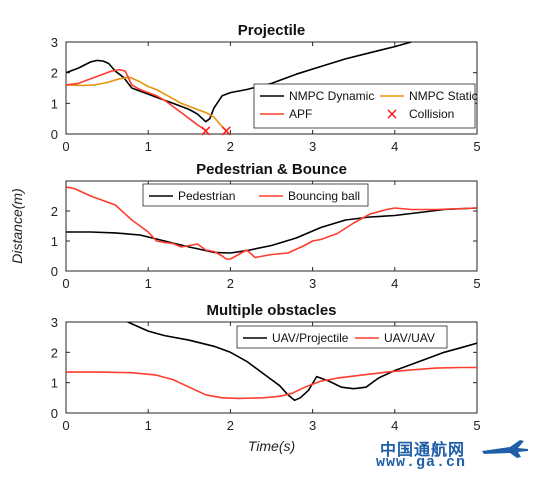  Describe the element at coordinates (310, 338) in the screenshot. I see `legend-label: UAV/Projectile` at that location.